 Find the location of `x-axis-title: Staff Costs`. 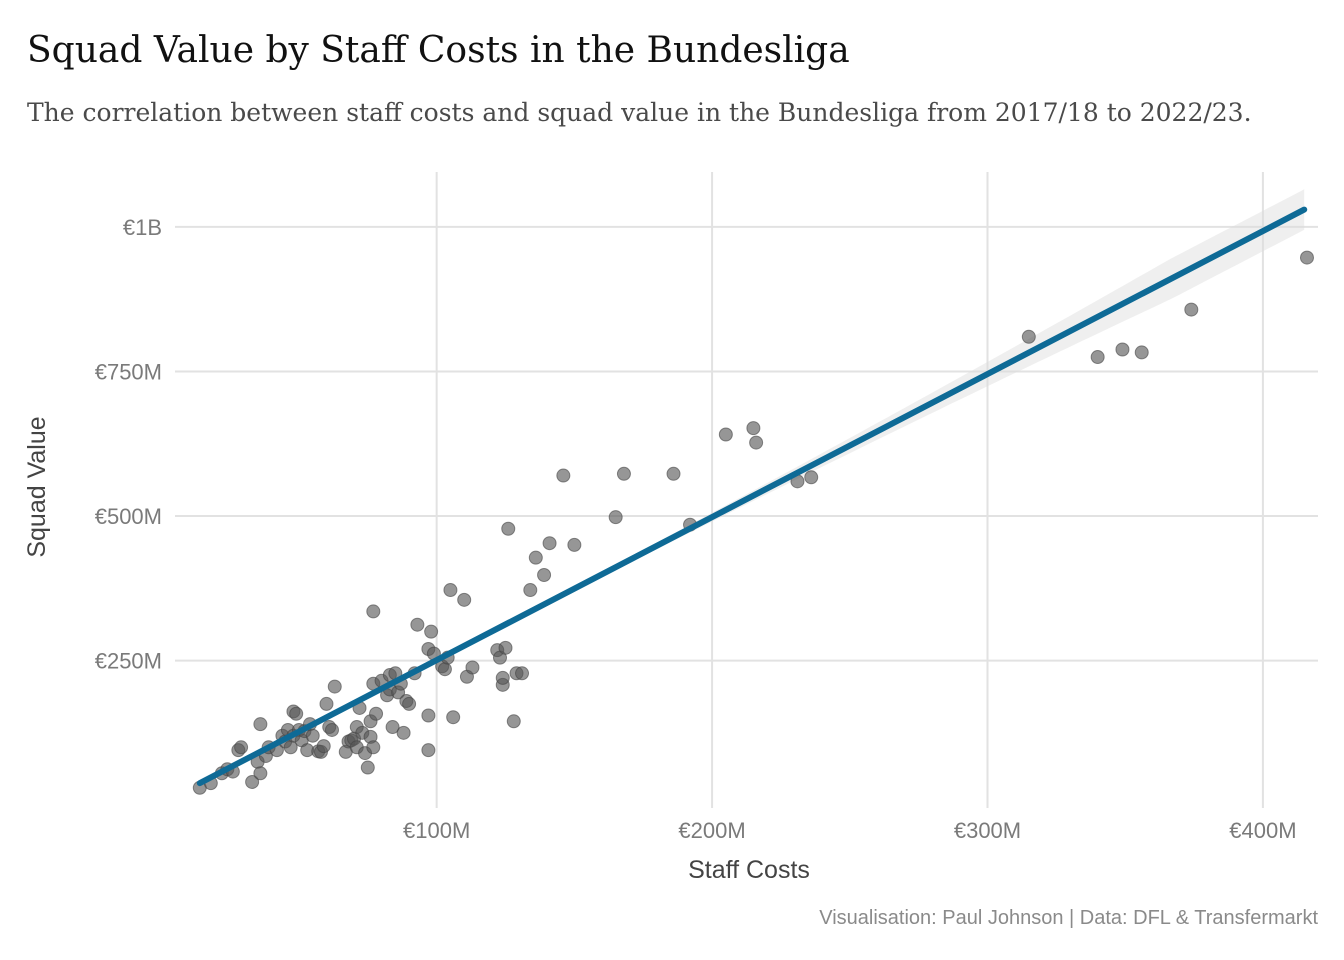

x-axis-title: Staff Costs is located at coordinates (749, 870).